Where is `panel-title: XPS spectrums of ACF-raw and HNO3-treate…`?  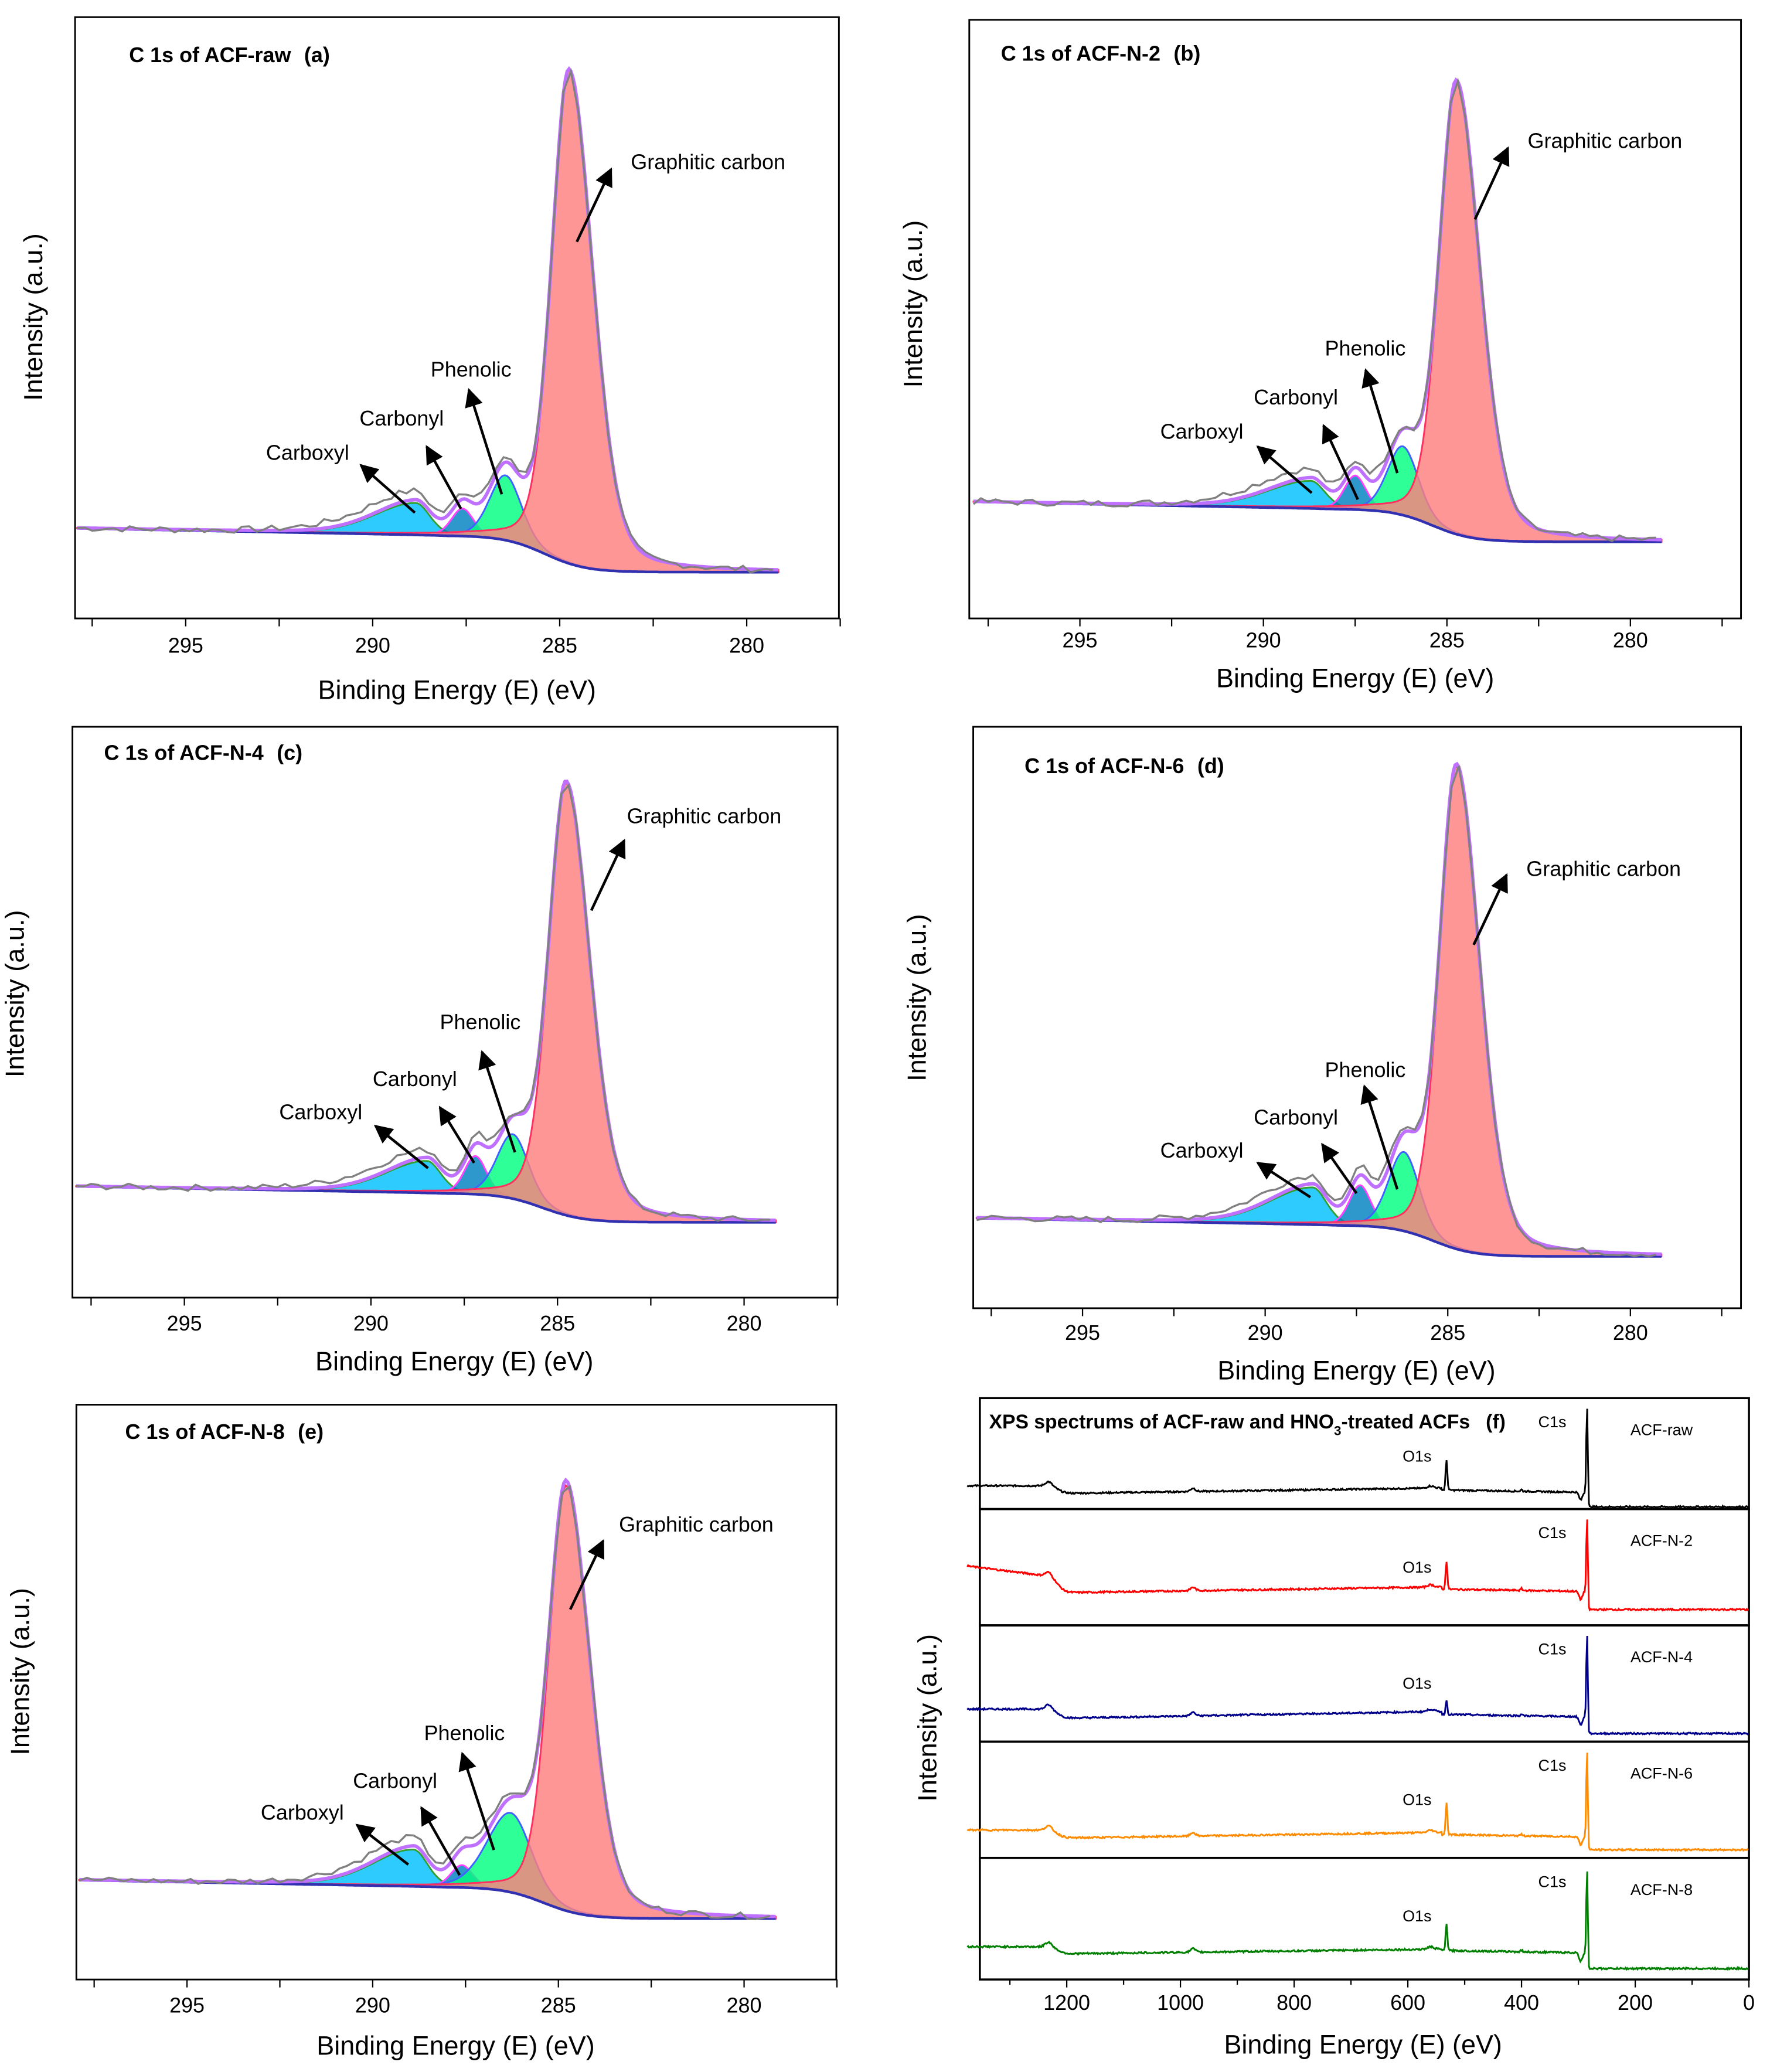
panel-title: XPS spectrums of ACF-raw and HNO3-treate… is located at coordinates (1248, 1424).